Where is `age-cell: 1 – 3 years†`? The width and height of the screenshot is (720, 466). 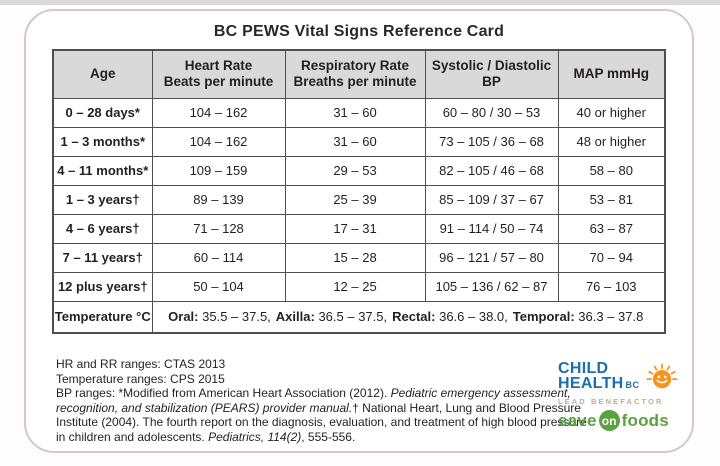
age-cell: 1 – 3 years† is located at coordinates (102, 199).